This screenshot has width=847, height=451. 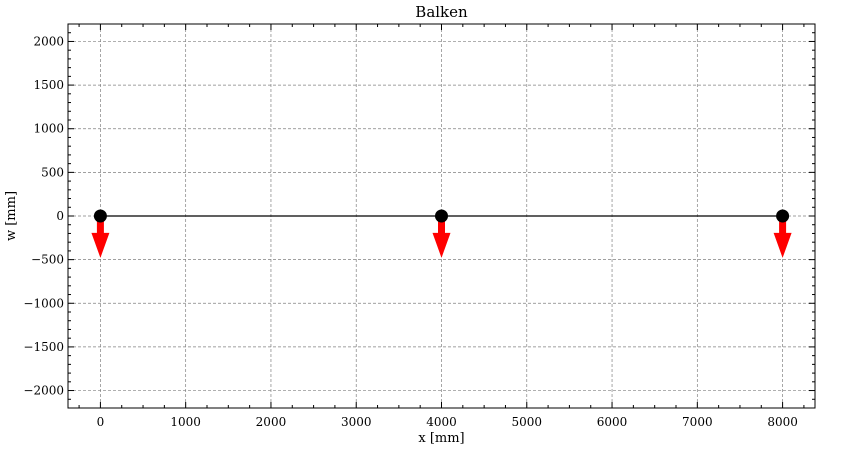 I want to click on x-tick-labels: 0 1000 2000 3000 4000 5000 6000 7000 8000, so click(x=447, y=422).